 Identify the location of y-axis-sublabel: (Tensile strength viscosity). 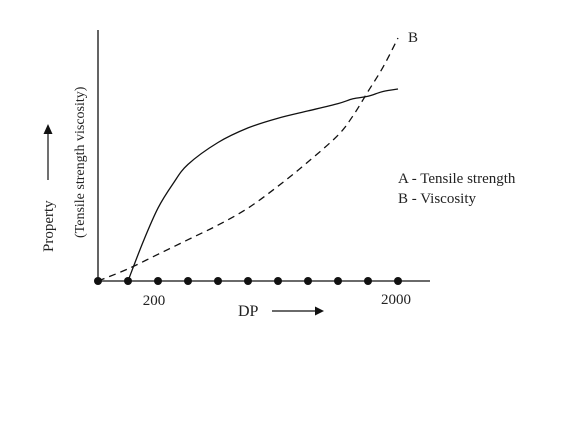
(80, 162).